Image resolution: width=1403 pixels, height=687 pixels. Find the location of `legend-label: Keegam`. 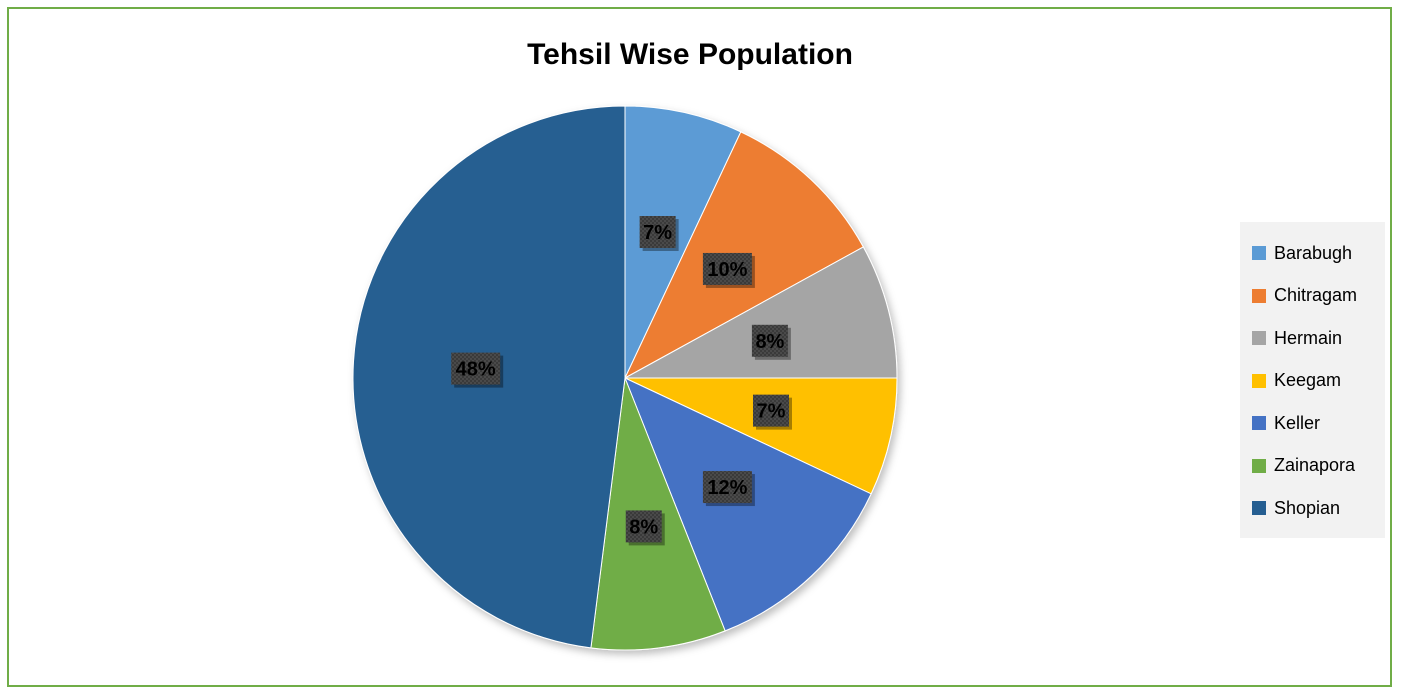

legend-label: Keegam is located at coordinates (1307, 380).